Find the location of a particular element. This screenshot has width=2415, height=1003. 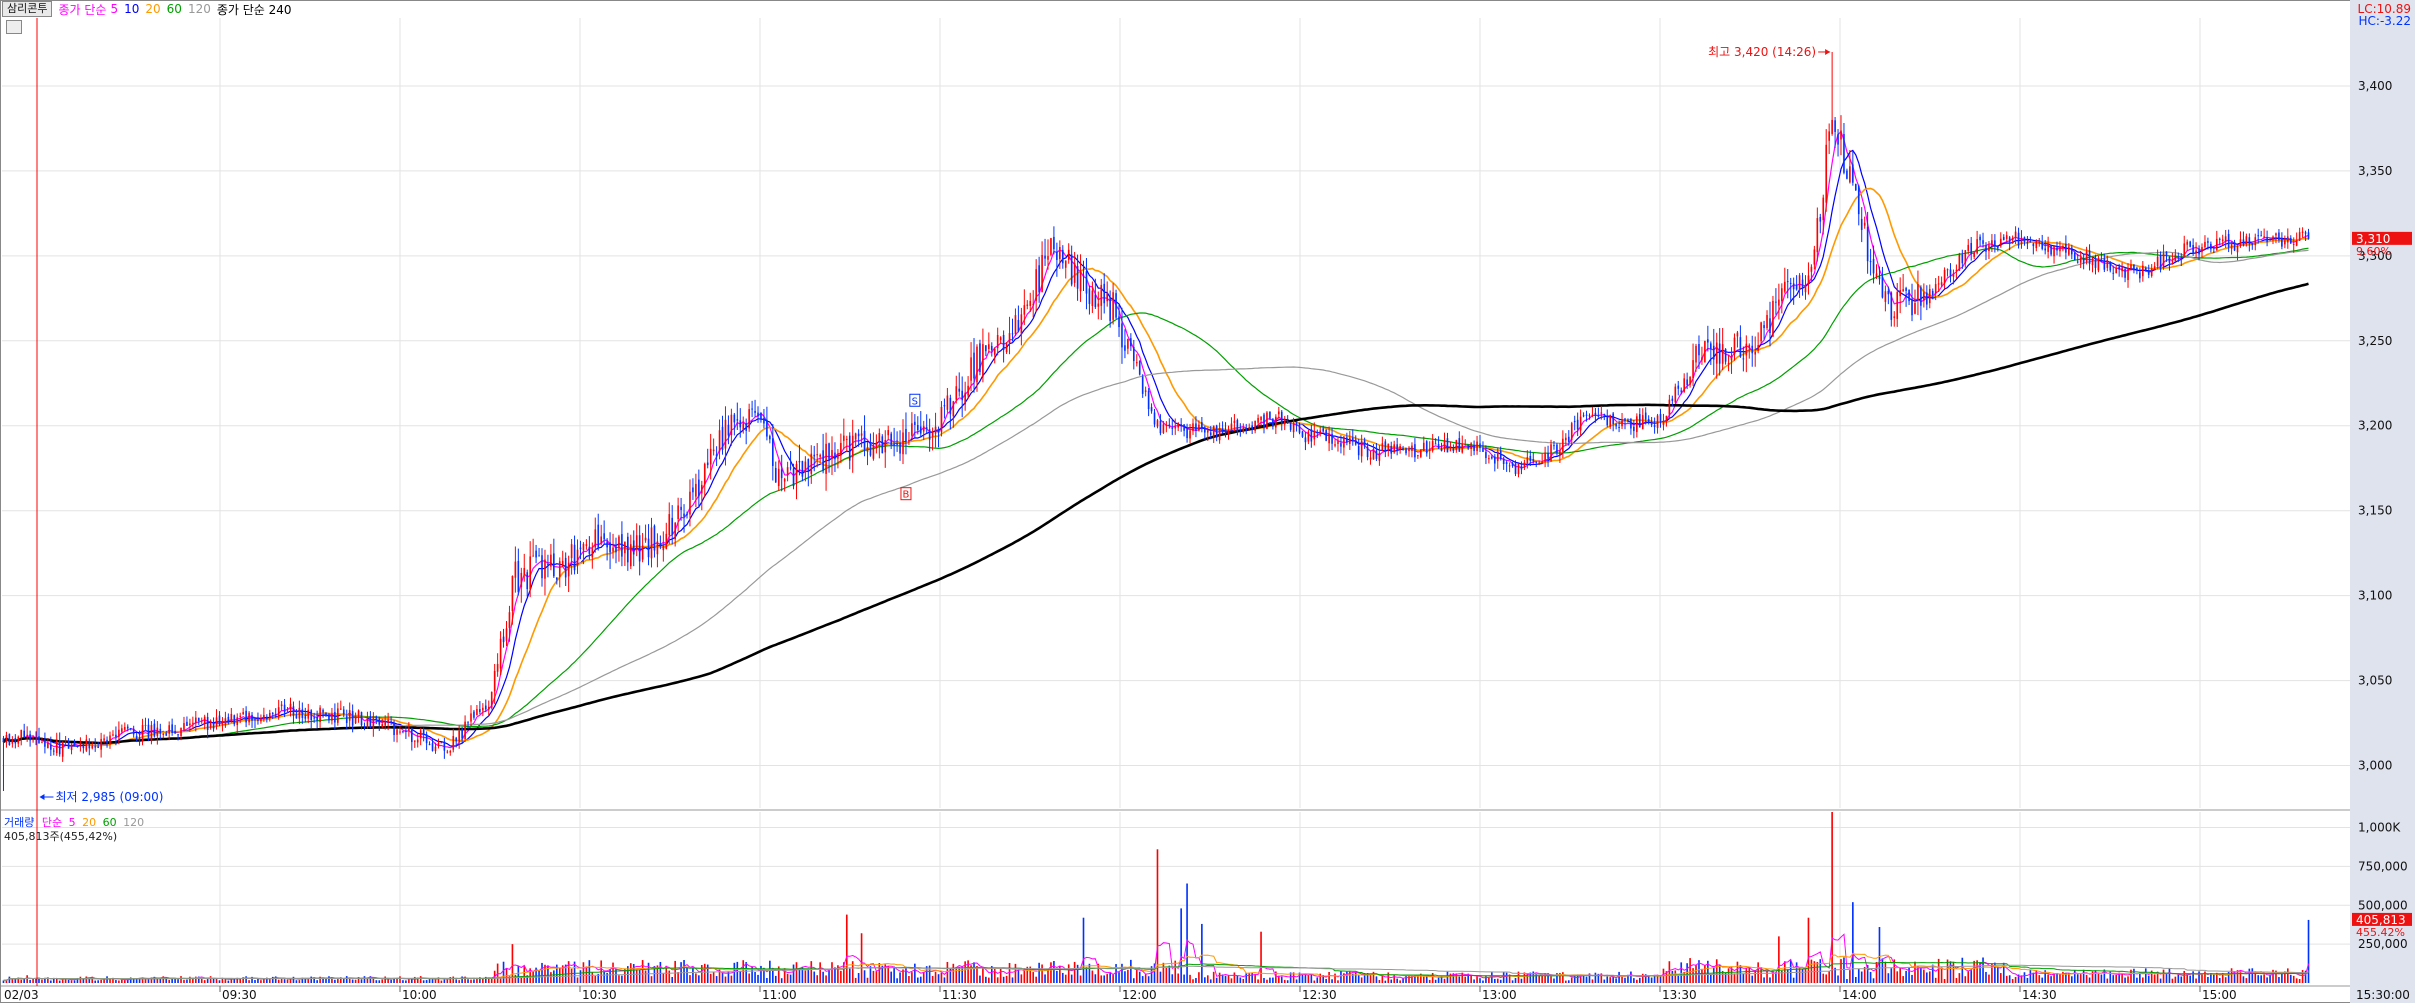

stock-name-tab: 삼리콘투 is located at coordinates (27, 9).